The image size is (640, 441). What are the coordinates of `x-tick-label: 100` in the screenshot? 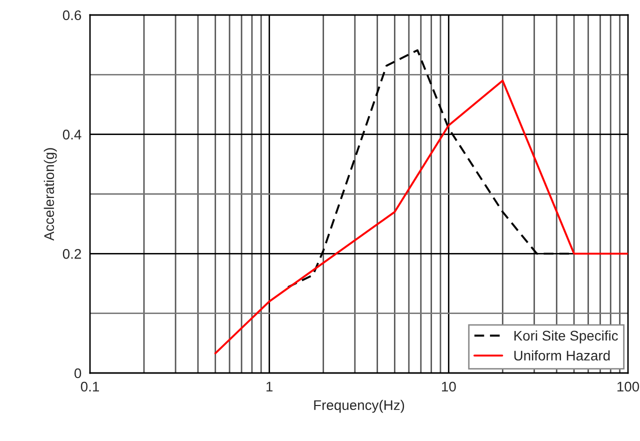 It's located at (628, 387).